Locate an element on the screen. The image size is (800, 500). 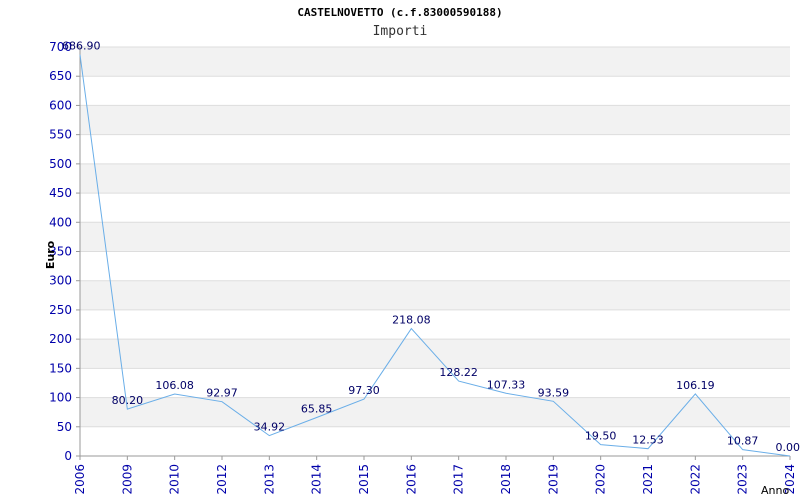
x-tick-label: 2023 is located at coordinates (743, 479).